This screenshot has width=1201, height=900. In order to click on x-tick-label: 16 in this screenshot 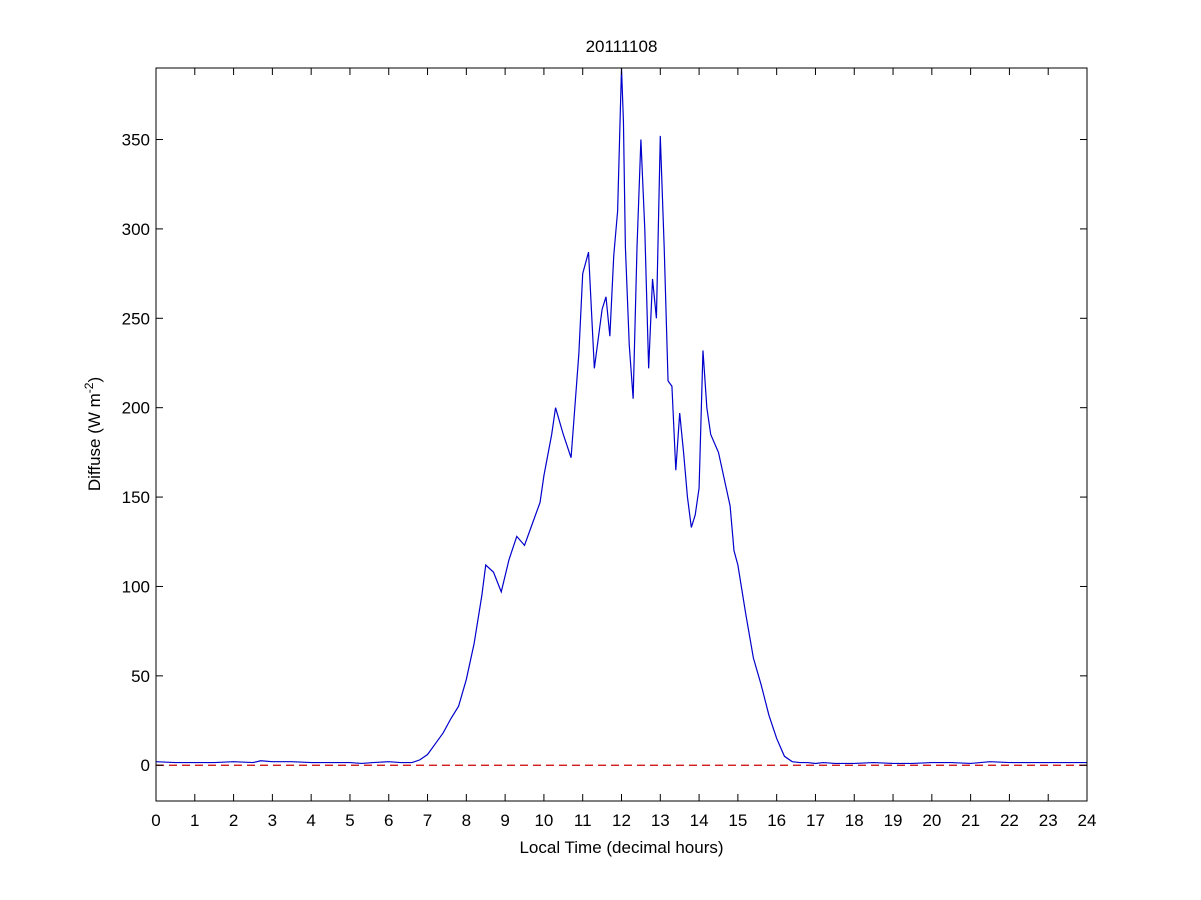, I will do `click(776, 820)`.